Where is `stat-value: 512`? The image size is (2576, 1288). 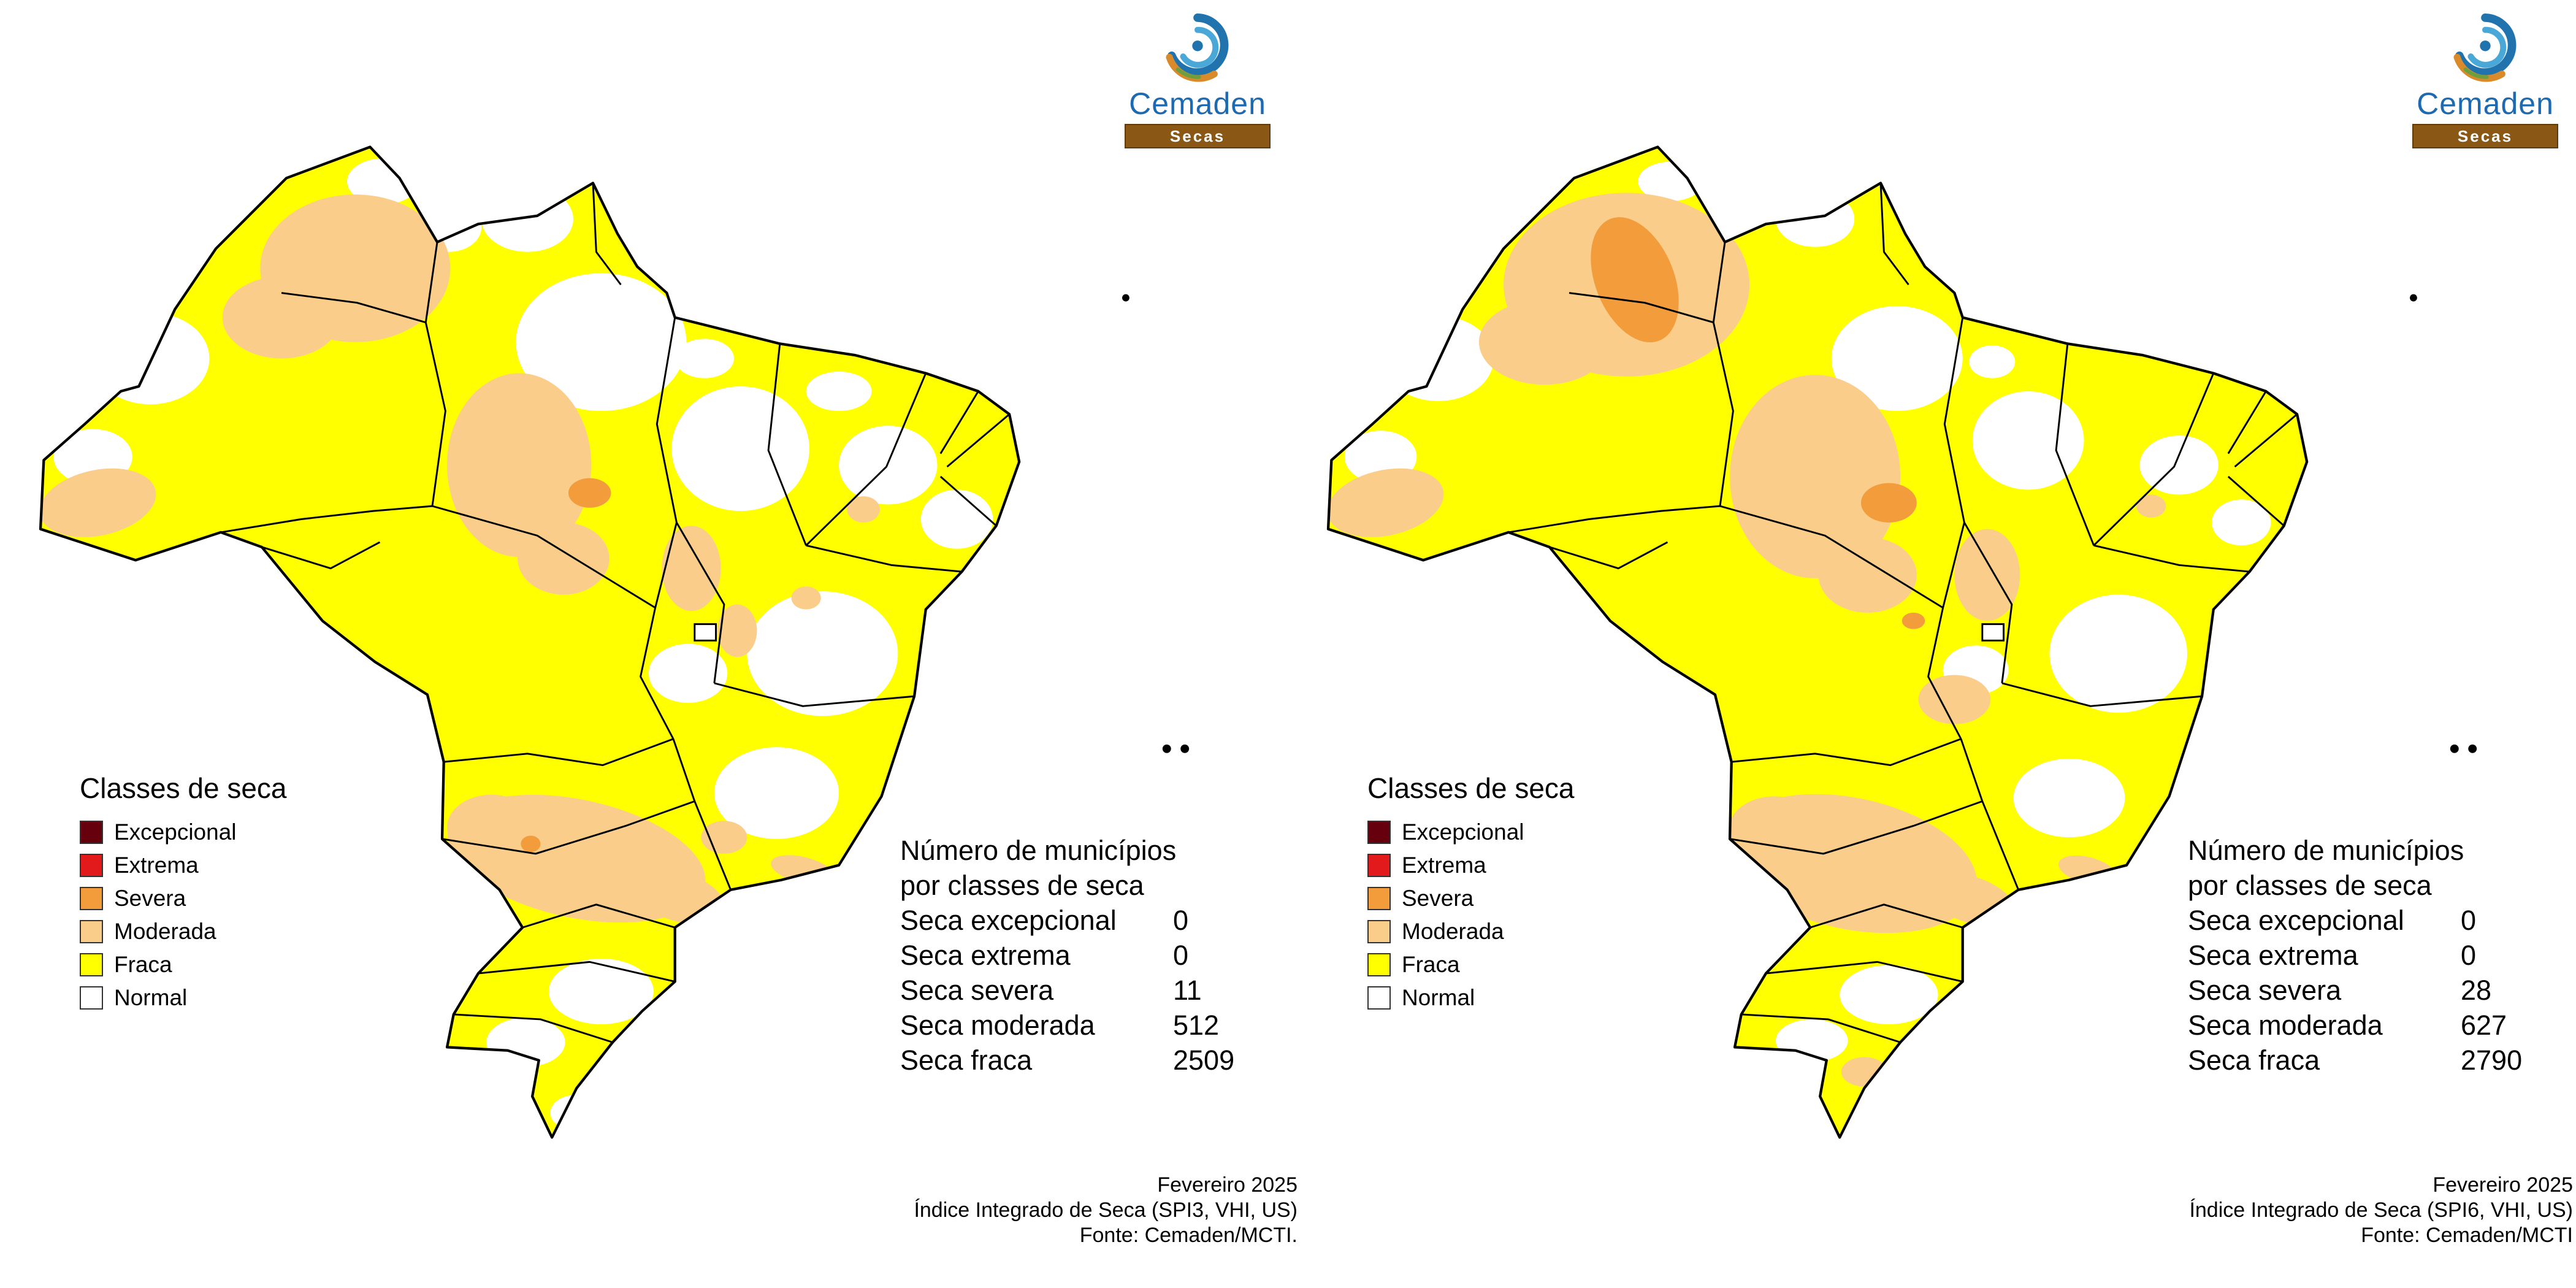
stat-value: 512 is located at coordinates (1196, 1025).